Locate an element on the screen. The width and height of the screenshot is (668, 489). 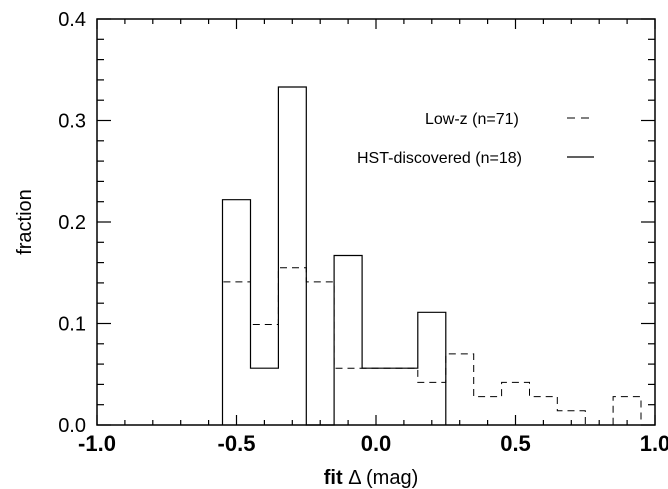
x-tick-label: -0.5 is located at coordinates (237, 443).